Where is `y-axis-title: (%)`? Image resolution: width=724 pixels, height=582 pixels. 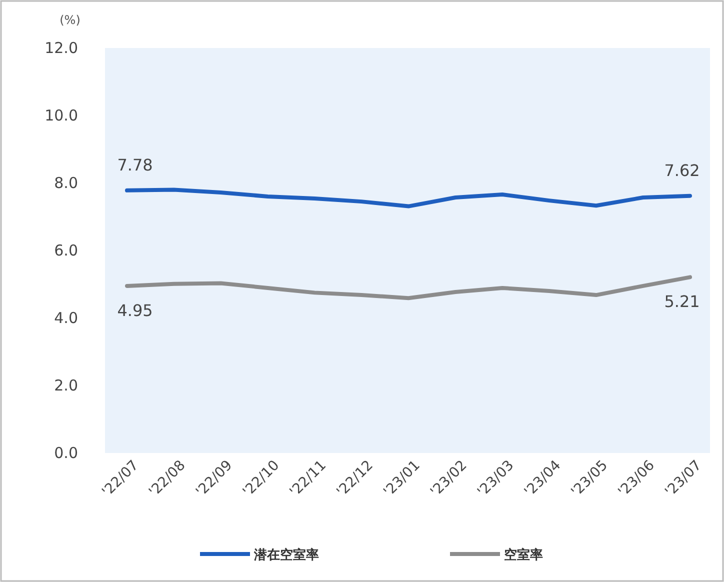 y-axis-title: (%) is located at coordinates (70, 20).